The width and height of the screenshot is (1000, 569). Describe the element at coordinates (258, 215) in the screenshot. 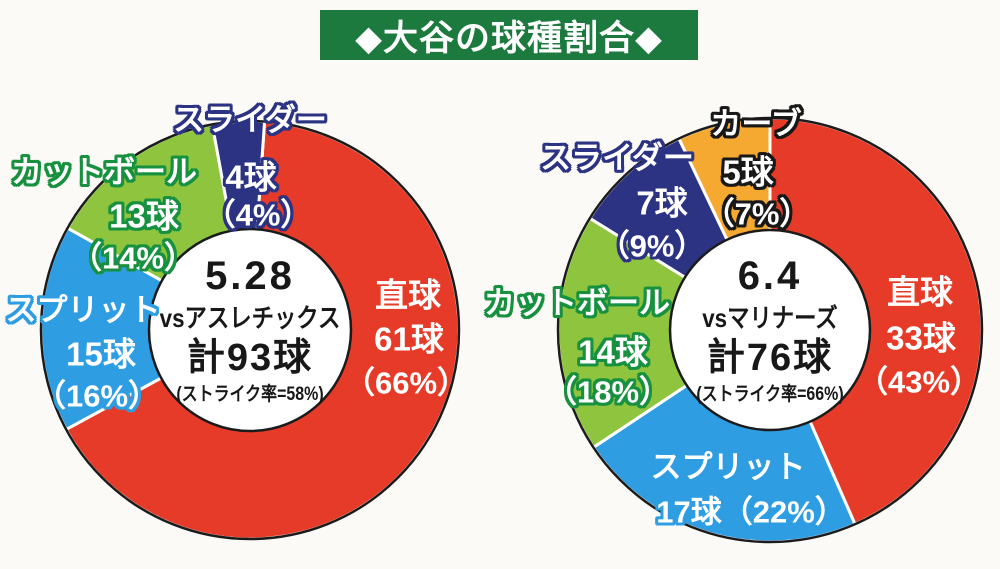

I see `left-slider-percent: （4%）` at that location.